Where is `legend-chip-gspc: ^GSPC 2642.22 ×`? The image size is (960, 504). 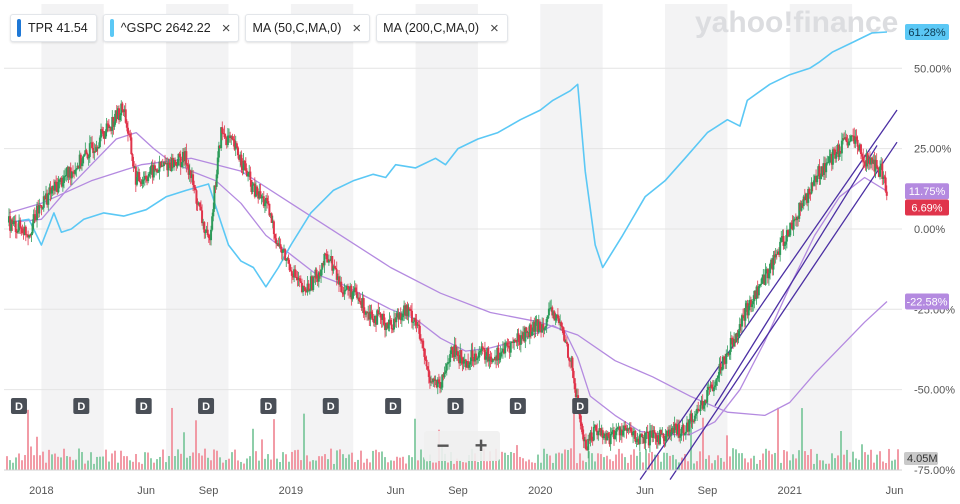
legend-chip-gspc: ^GSPC 2642.22 × is located at coordinates (171, 28).